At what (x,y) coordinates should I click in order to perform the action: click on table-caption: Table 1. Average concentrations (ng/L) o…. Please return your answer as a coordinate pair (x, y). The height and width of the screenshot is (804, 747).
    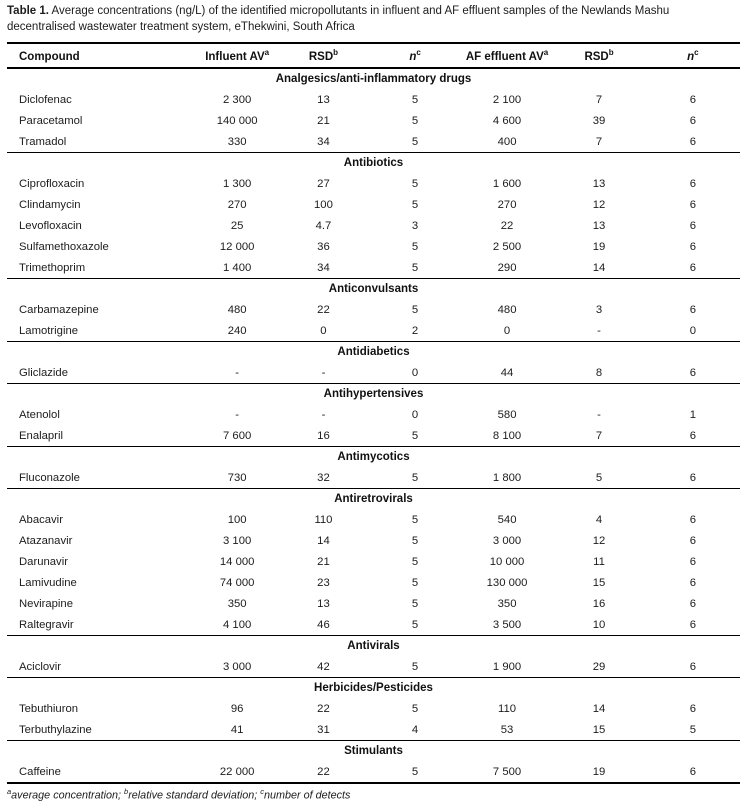
    Looking at the image, I should click on (373, 19).